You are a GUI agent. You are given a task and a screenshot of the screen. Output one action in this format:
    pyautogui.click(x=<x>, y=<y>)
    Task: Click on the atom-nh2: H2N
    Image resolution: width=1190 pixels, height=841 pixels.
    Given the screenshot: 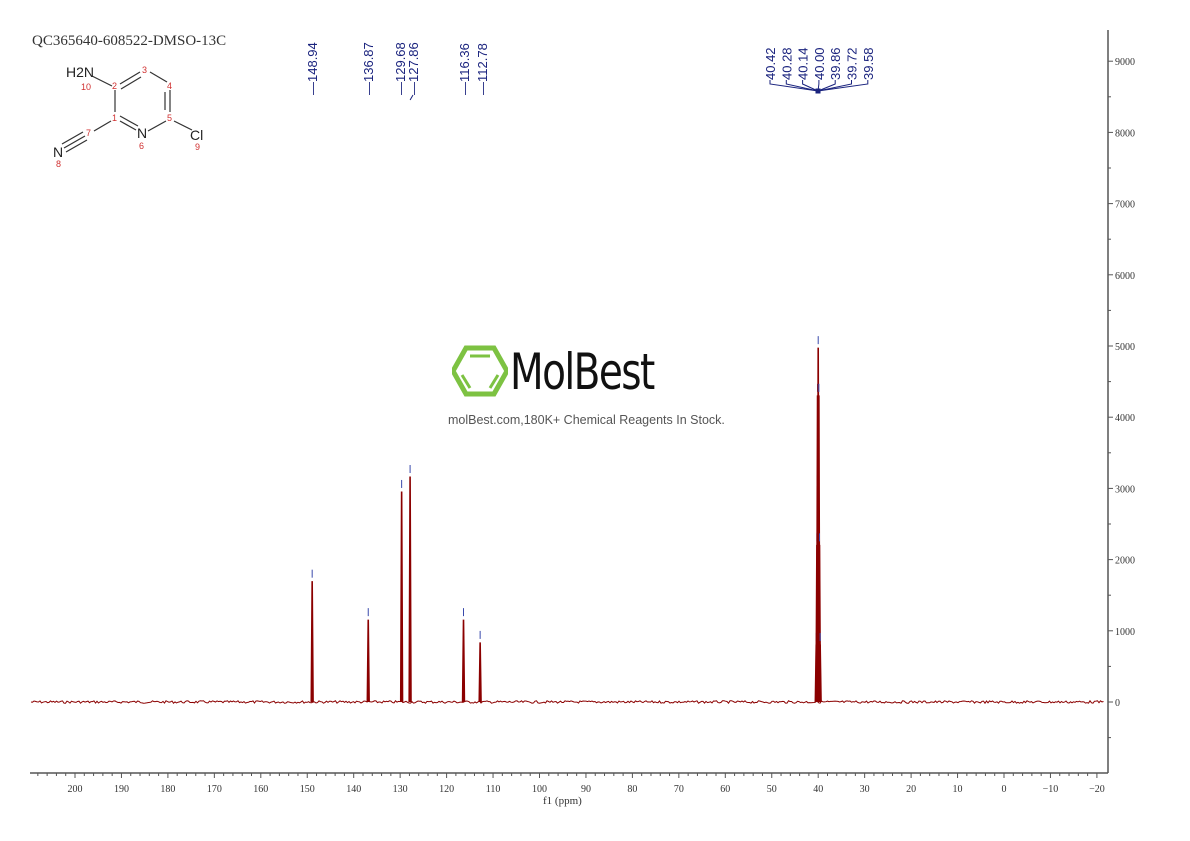 What is the action you would take?
    pyautogui.click(x=80, y=72)
    